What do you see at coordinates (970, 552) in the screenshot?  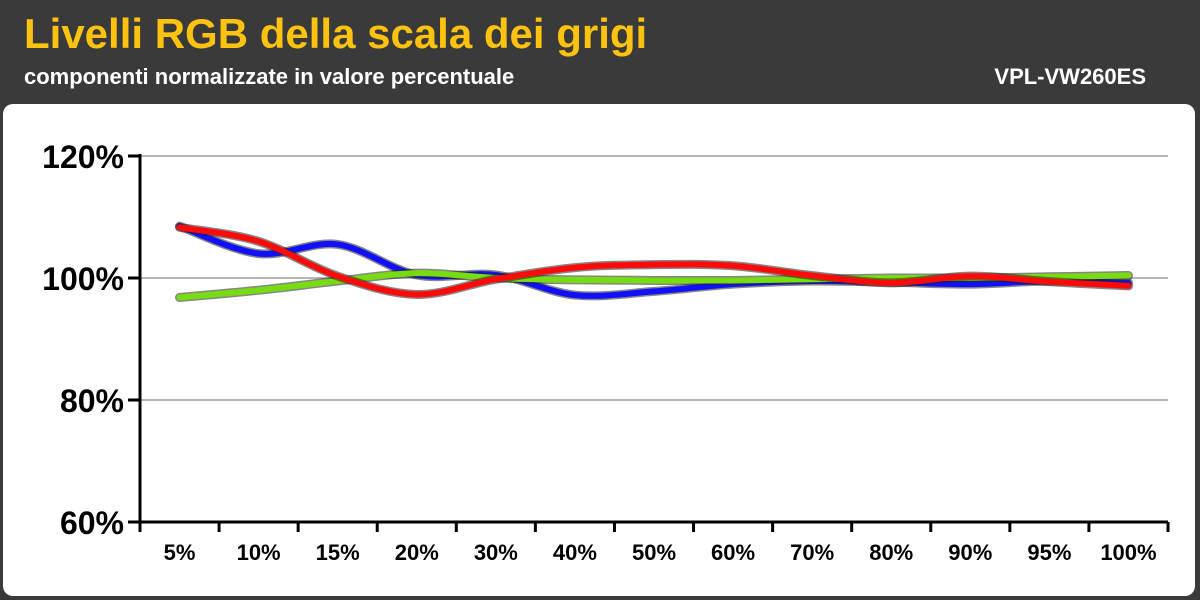 I see `x-tick-label: 90%` at bounding box center [970, 552].